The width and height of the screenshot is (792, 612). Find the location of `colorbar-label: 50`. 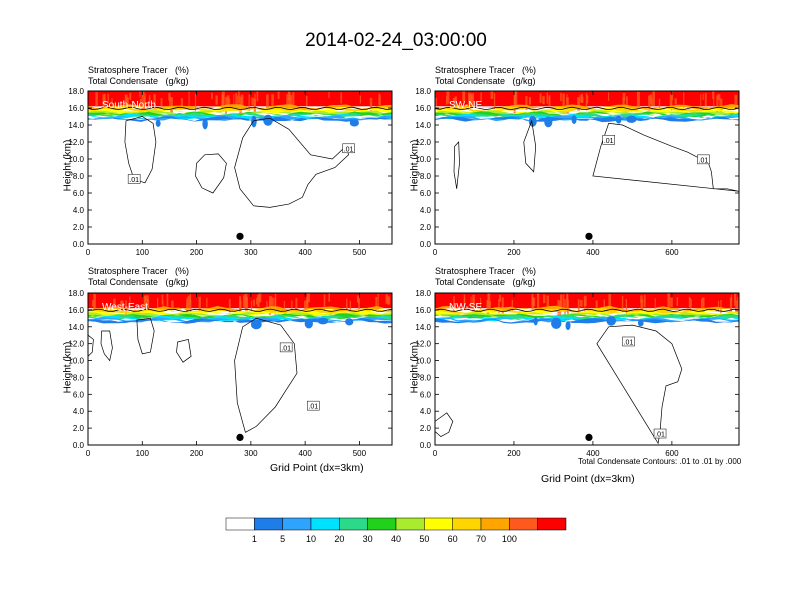

colorbar-label: 50 is located at coordinates (424, 539).